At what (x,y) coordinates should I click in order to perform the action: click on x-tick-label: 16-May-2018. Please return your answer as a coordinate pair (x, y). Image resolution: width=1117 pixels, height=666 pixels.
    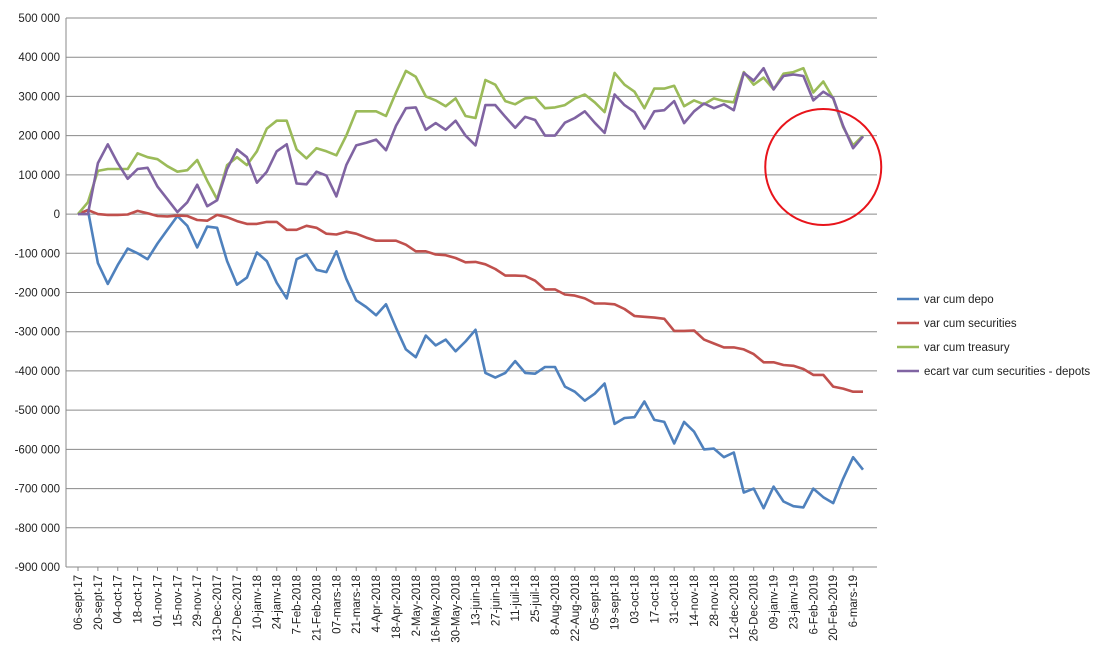
    Looking at the image, I should click on (437, 609).